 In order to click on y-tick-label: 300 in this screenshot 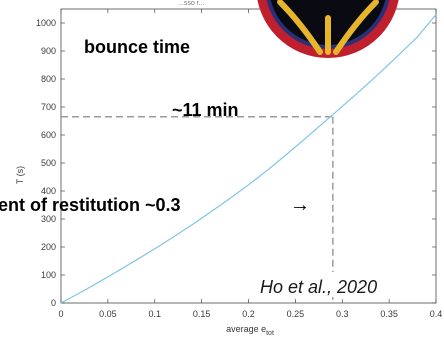, I will do `click(48, 219)`.